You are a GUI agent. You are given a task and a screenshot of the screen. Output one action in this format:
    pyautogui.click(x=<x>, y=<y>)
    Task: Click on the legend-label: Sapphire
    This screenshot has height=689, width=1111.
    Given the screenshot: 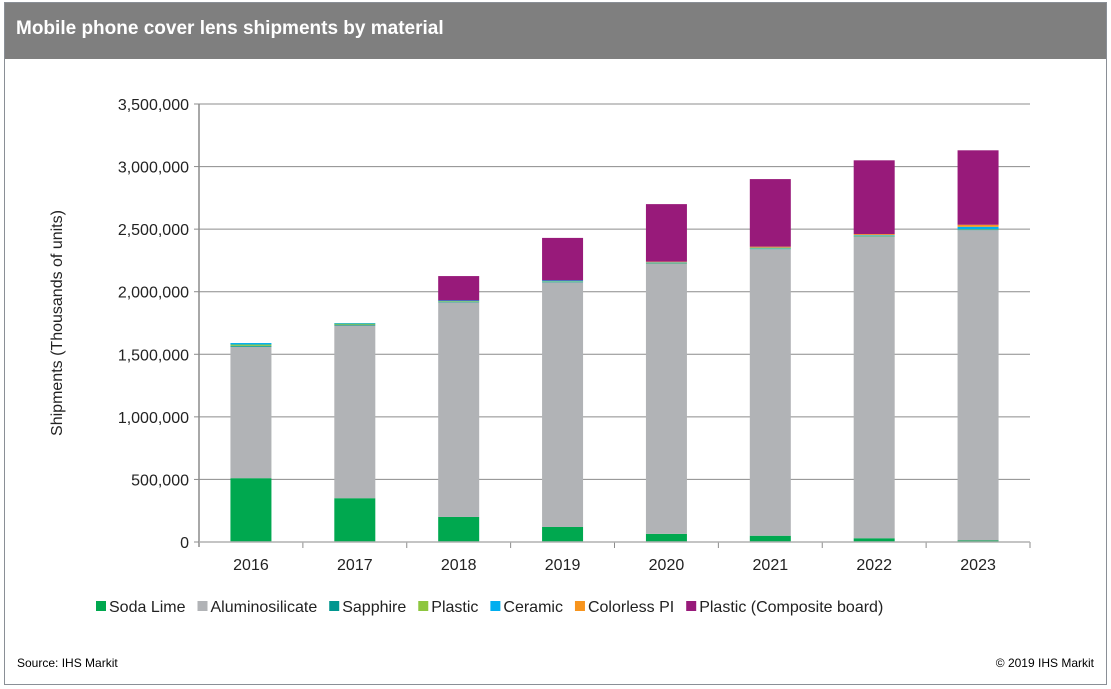 What is the action you would take?
    pyautogui.click(x=374, y=607)
    